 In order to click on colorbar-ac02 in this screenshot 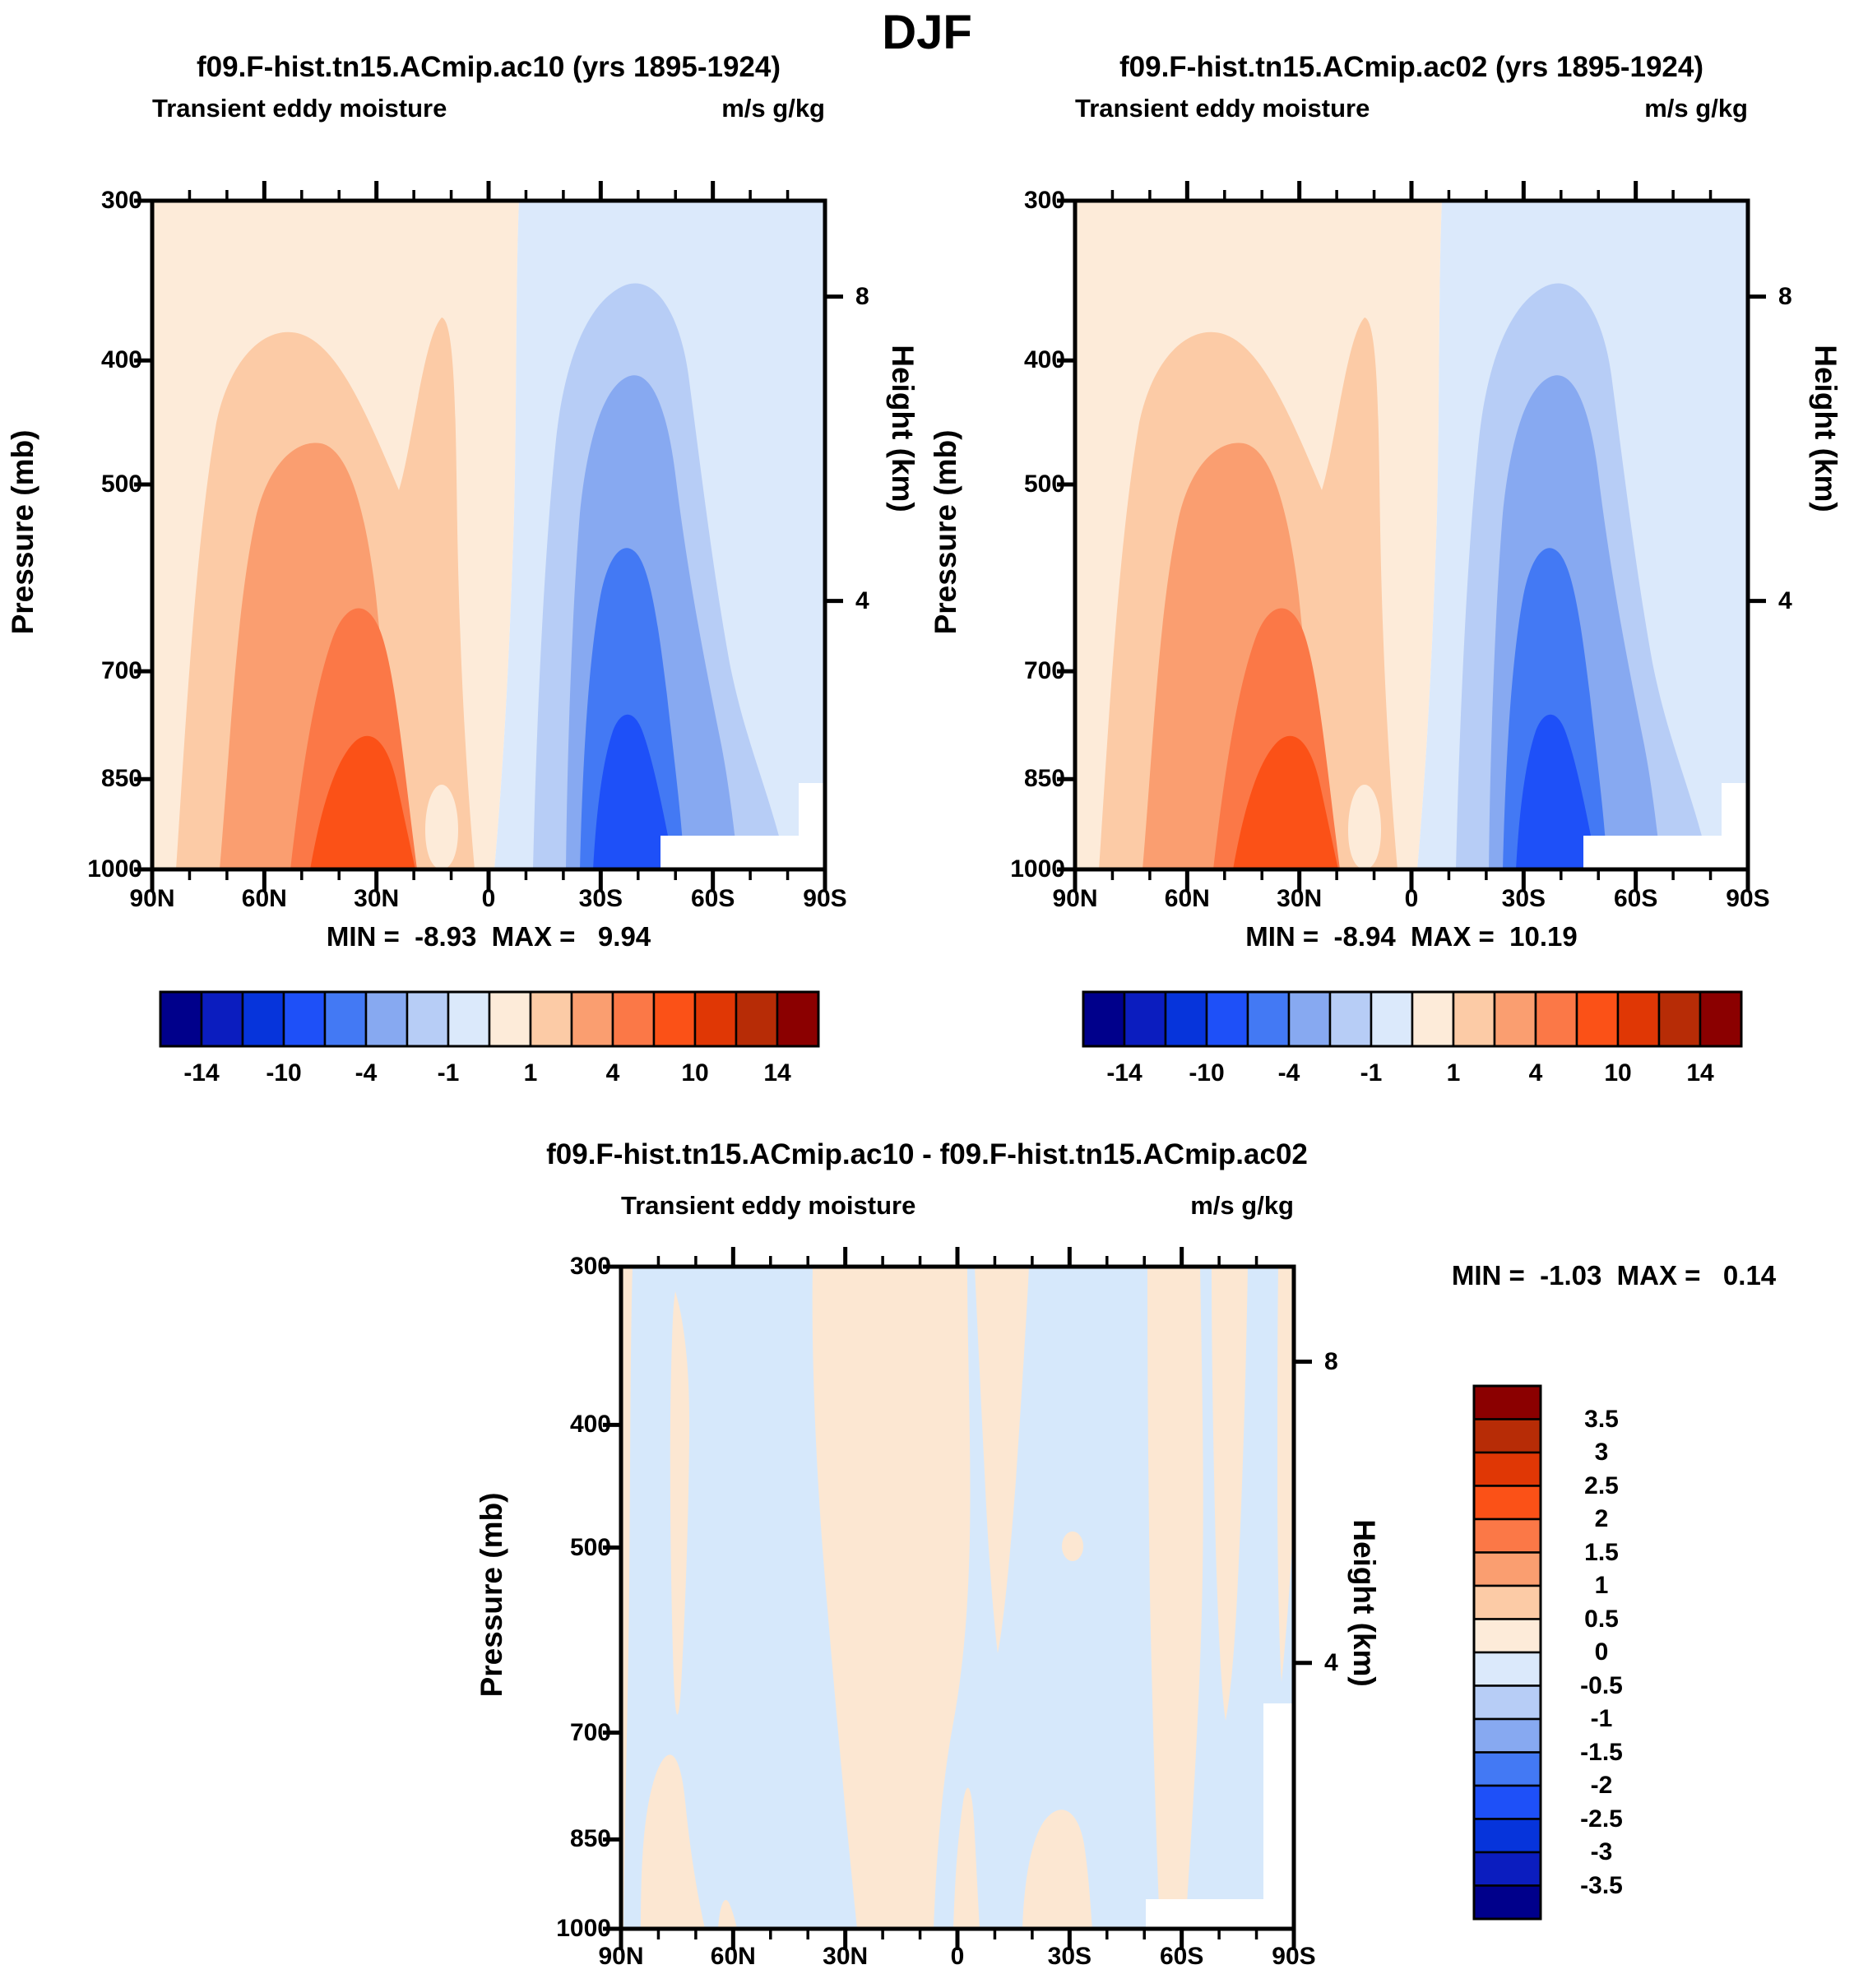, I will do `click(1412, 1019)`.